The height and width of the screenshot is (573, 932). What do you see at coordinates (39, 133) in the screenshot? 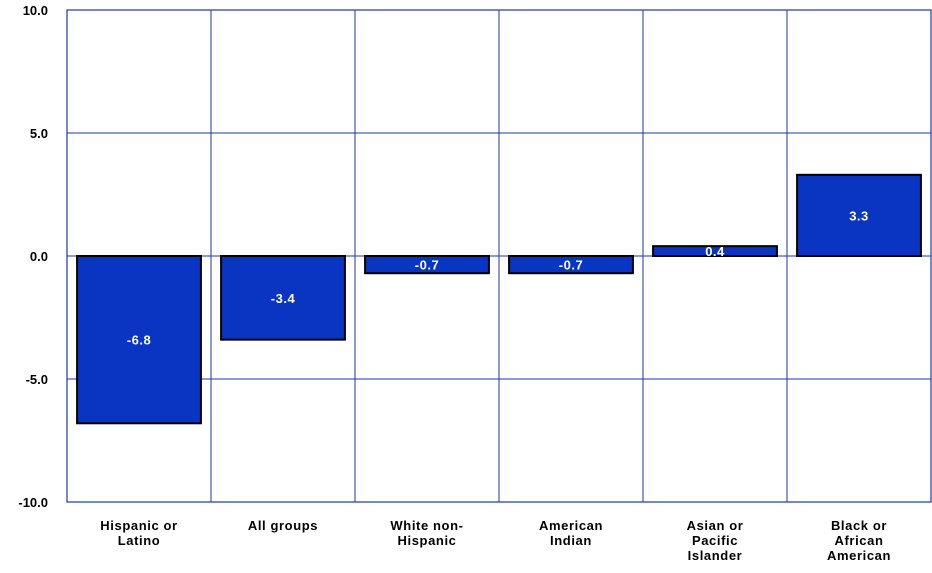
I see `y-tick-label: 5.0` at bounding box center [39, 133].